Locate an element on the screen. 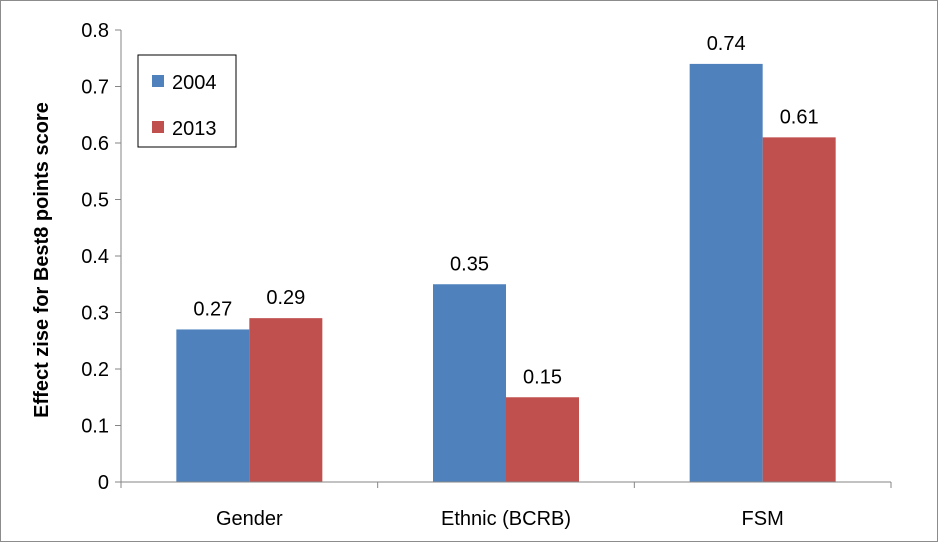 The height and width of the screenshot is (546, 938). x-tick-label: FSM is located at coordinates (763, 519).